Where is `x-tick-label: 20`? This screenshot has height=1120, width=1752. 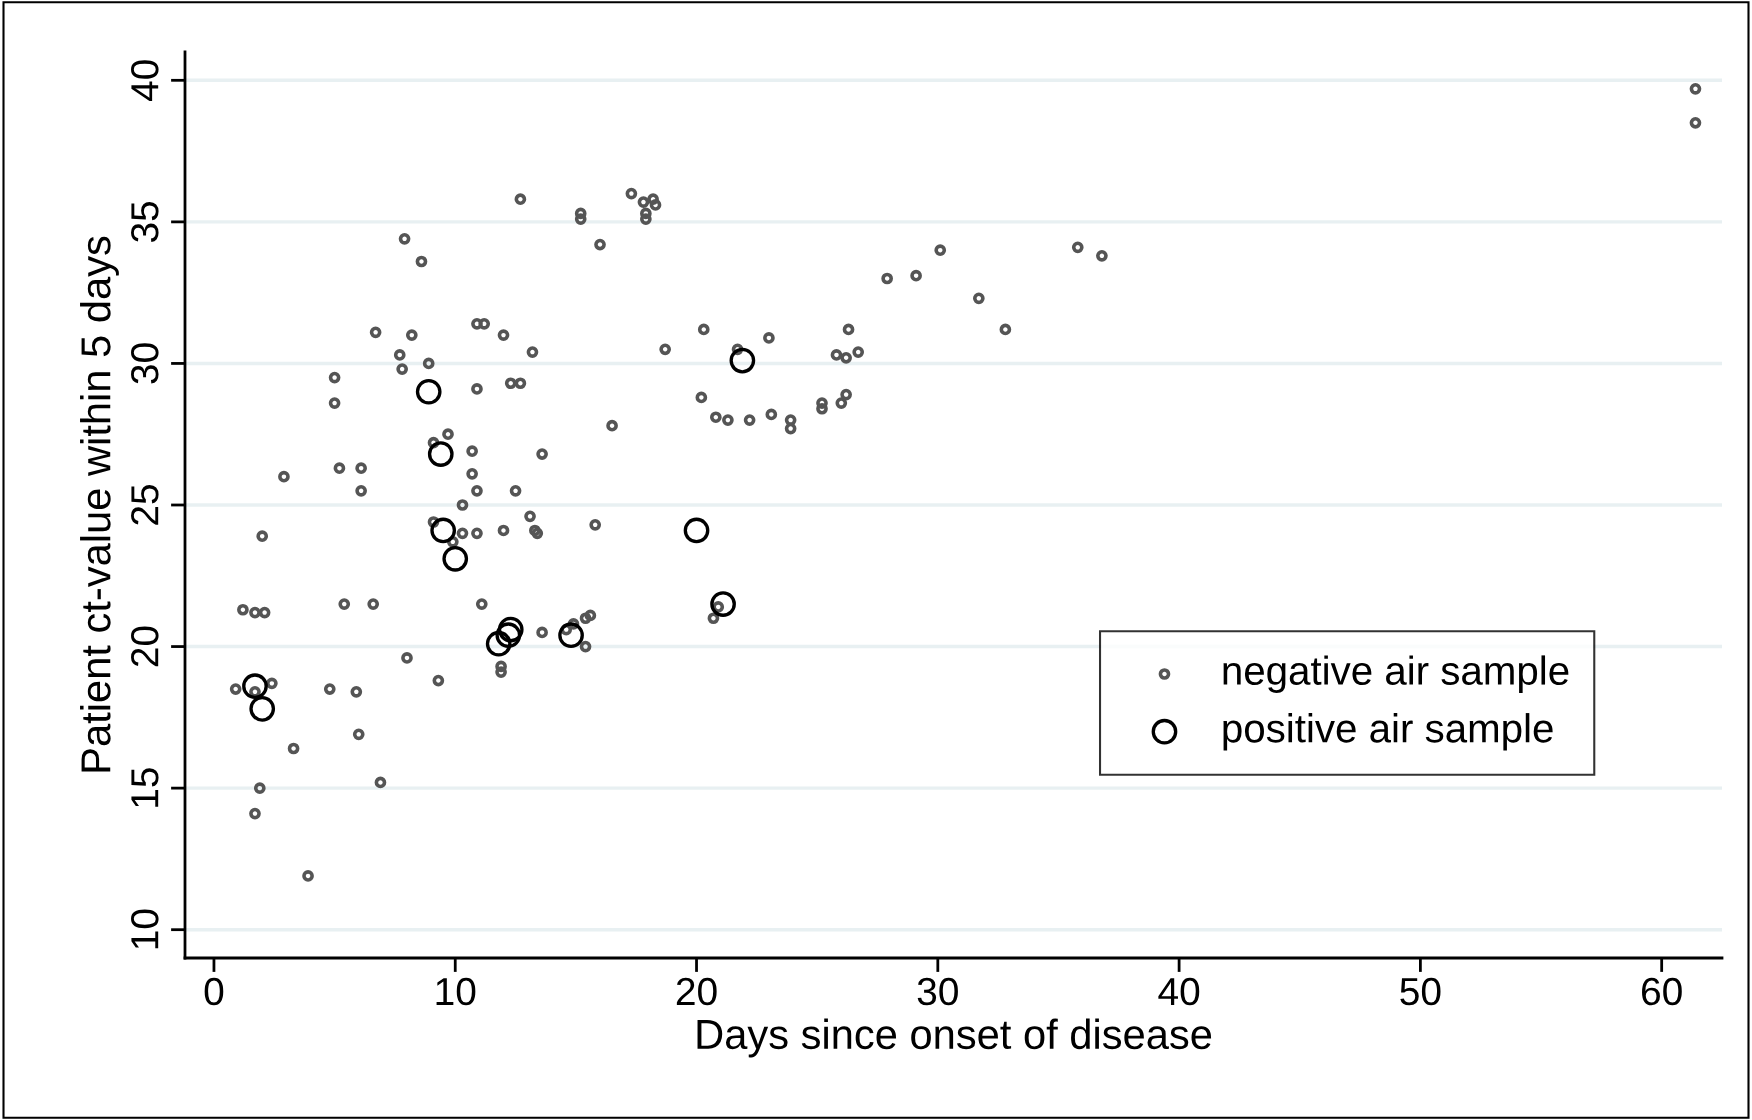
x-tick-label: 20 is located at coordinates (696, 991).